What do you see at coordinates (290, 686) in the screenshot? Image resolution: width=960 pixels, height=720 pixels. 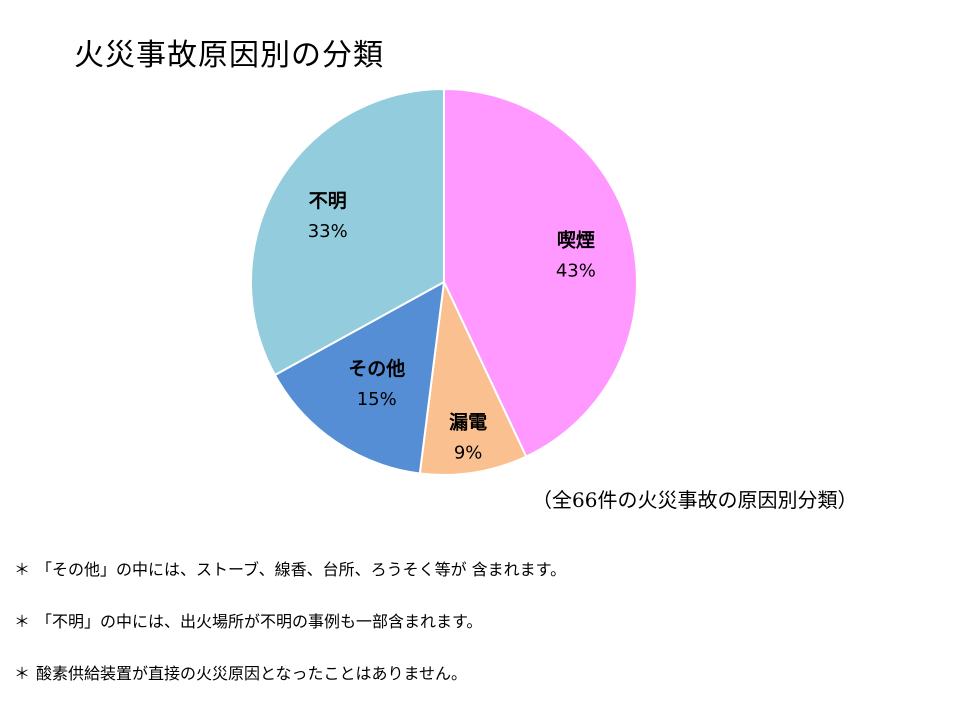 I see `note-item: ＊ 酸素供給装置が直接の火災原因となったことはありません。` at bounding box center [290, 686].